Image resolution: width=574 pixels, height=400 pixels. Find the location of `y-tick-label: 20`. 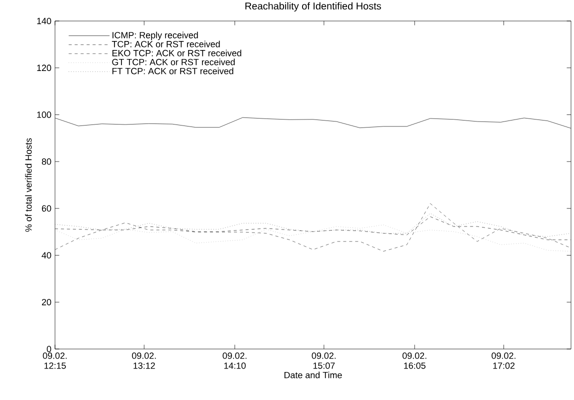

y-tick-label: 20 is located at coordinates (47, 302).